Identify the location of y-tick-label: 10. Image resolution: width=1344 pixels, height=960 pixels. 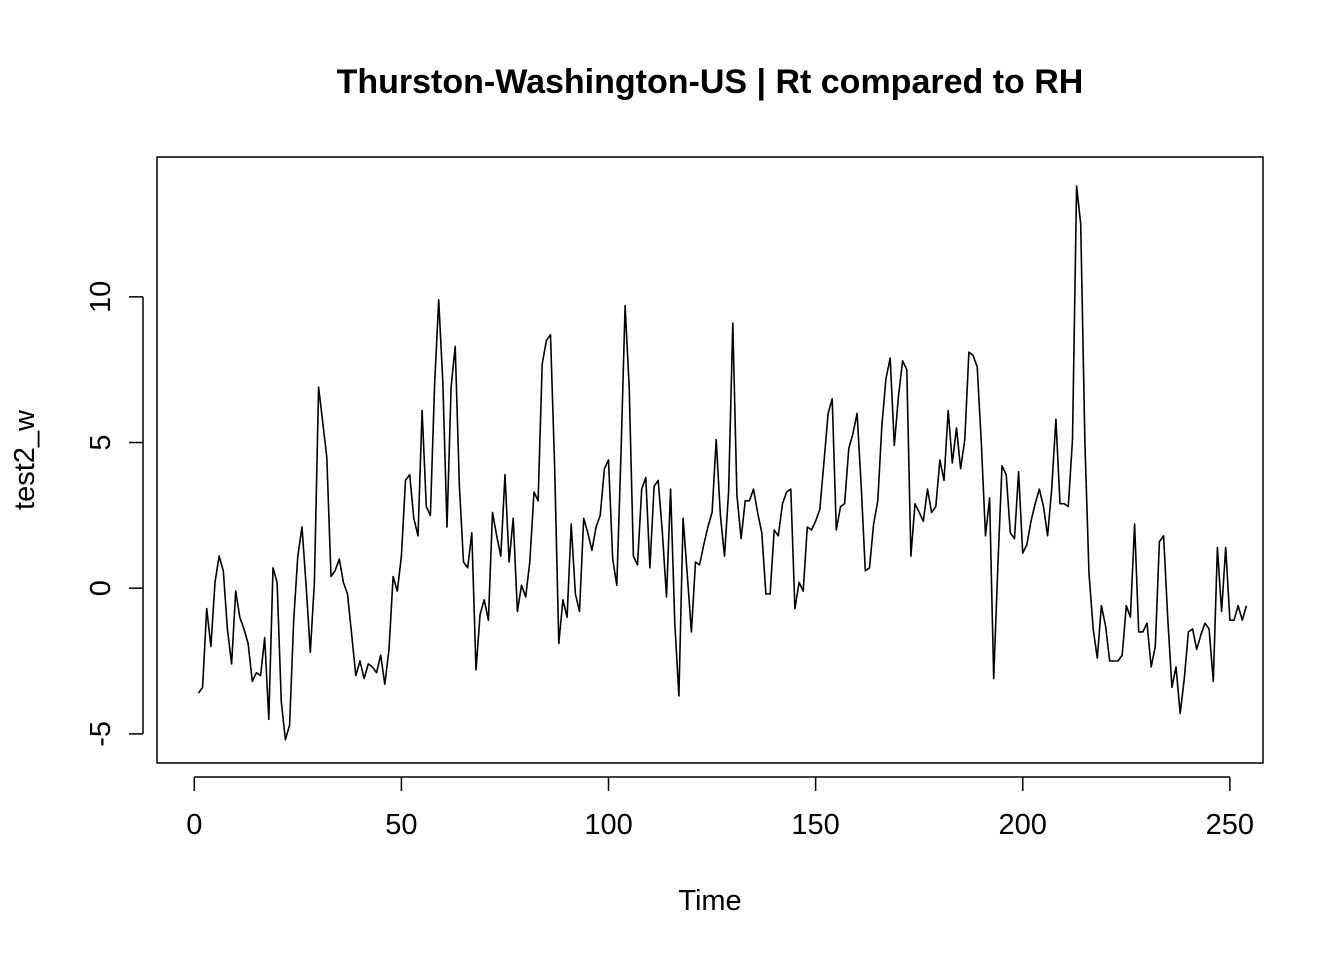
(101, 297).